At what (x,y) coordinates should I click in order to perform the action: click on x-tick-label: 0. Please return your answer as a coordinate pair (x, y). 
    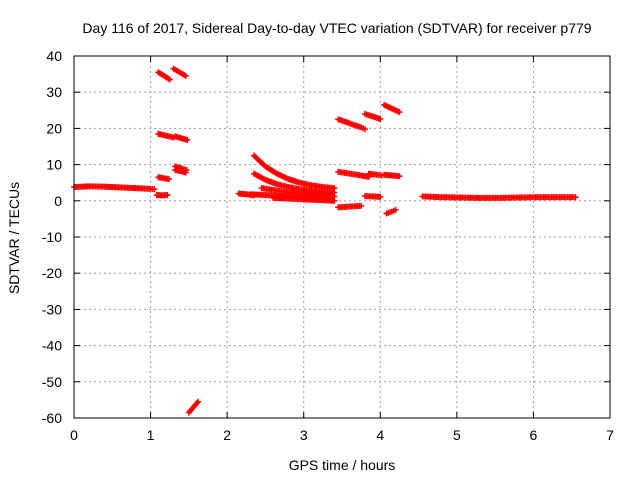
    Looking at the image, I should click on (74, 435).